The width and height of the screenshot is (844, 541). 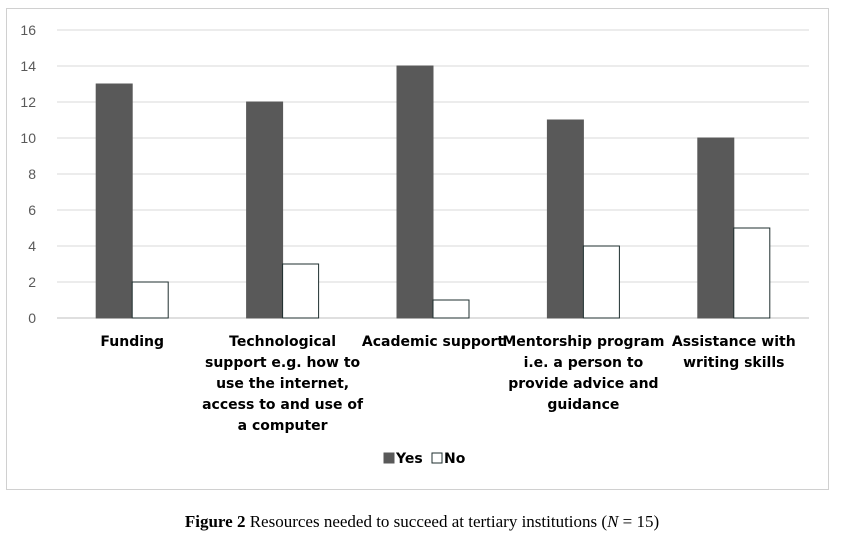 I want to click on y-tick-label: 10, so click(x=28, y=138).